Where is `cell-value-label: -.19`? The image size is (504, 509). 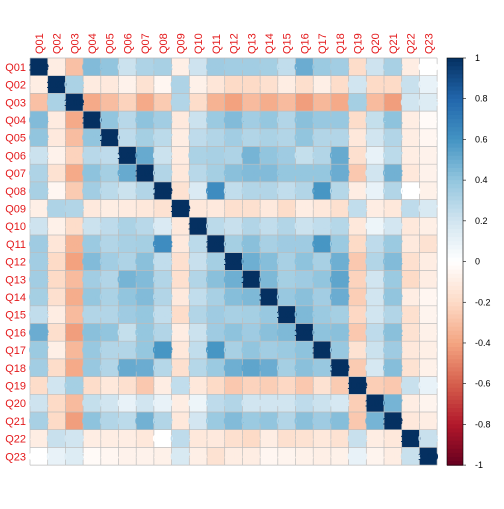
cell-value-label: -.19 is located at coordinates (92, 386).